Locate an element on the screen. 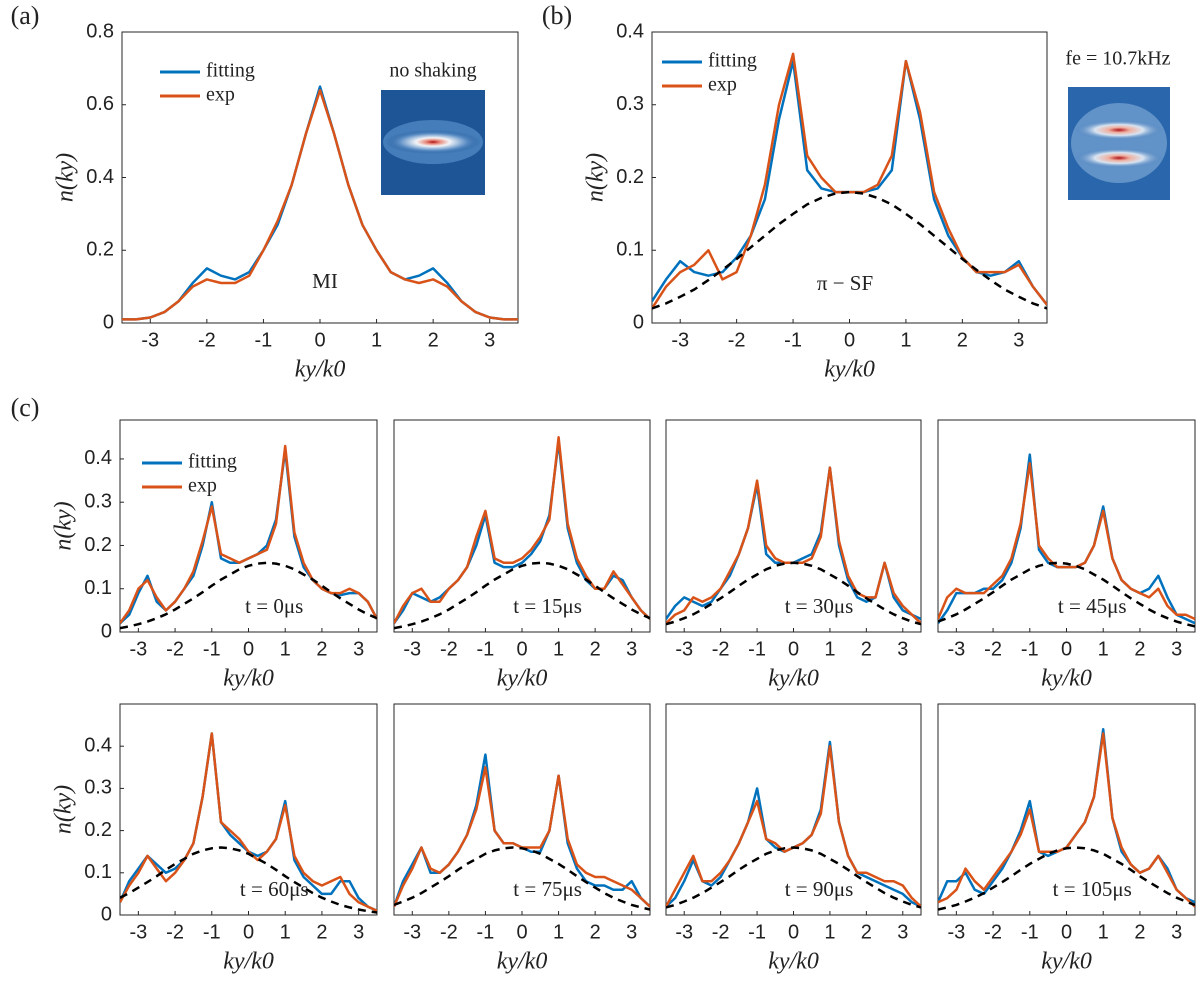  y-axis-label: n(ky) is located at coordinates (64, 525).